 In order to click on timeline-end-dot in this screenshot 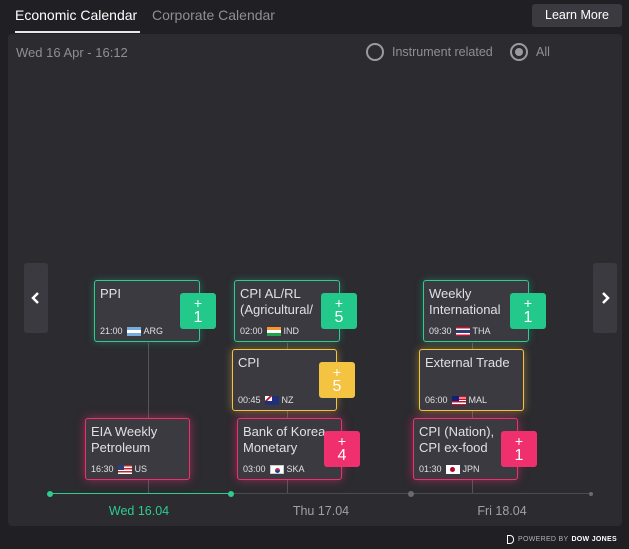, I will do `click(591, 494)`.